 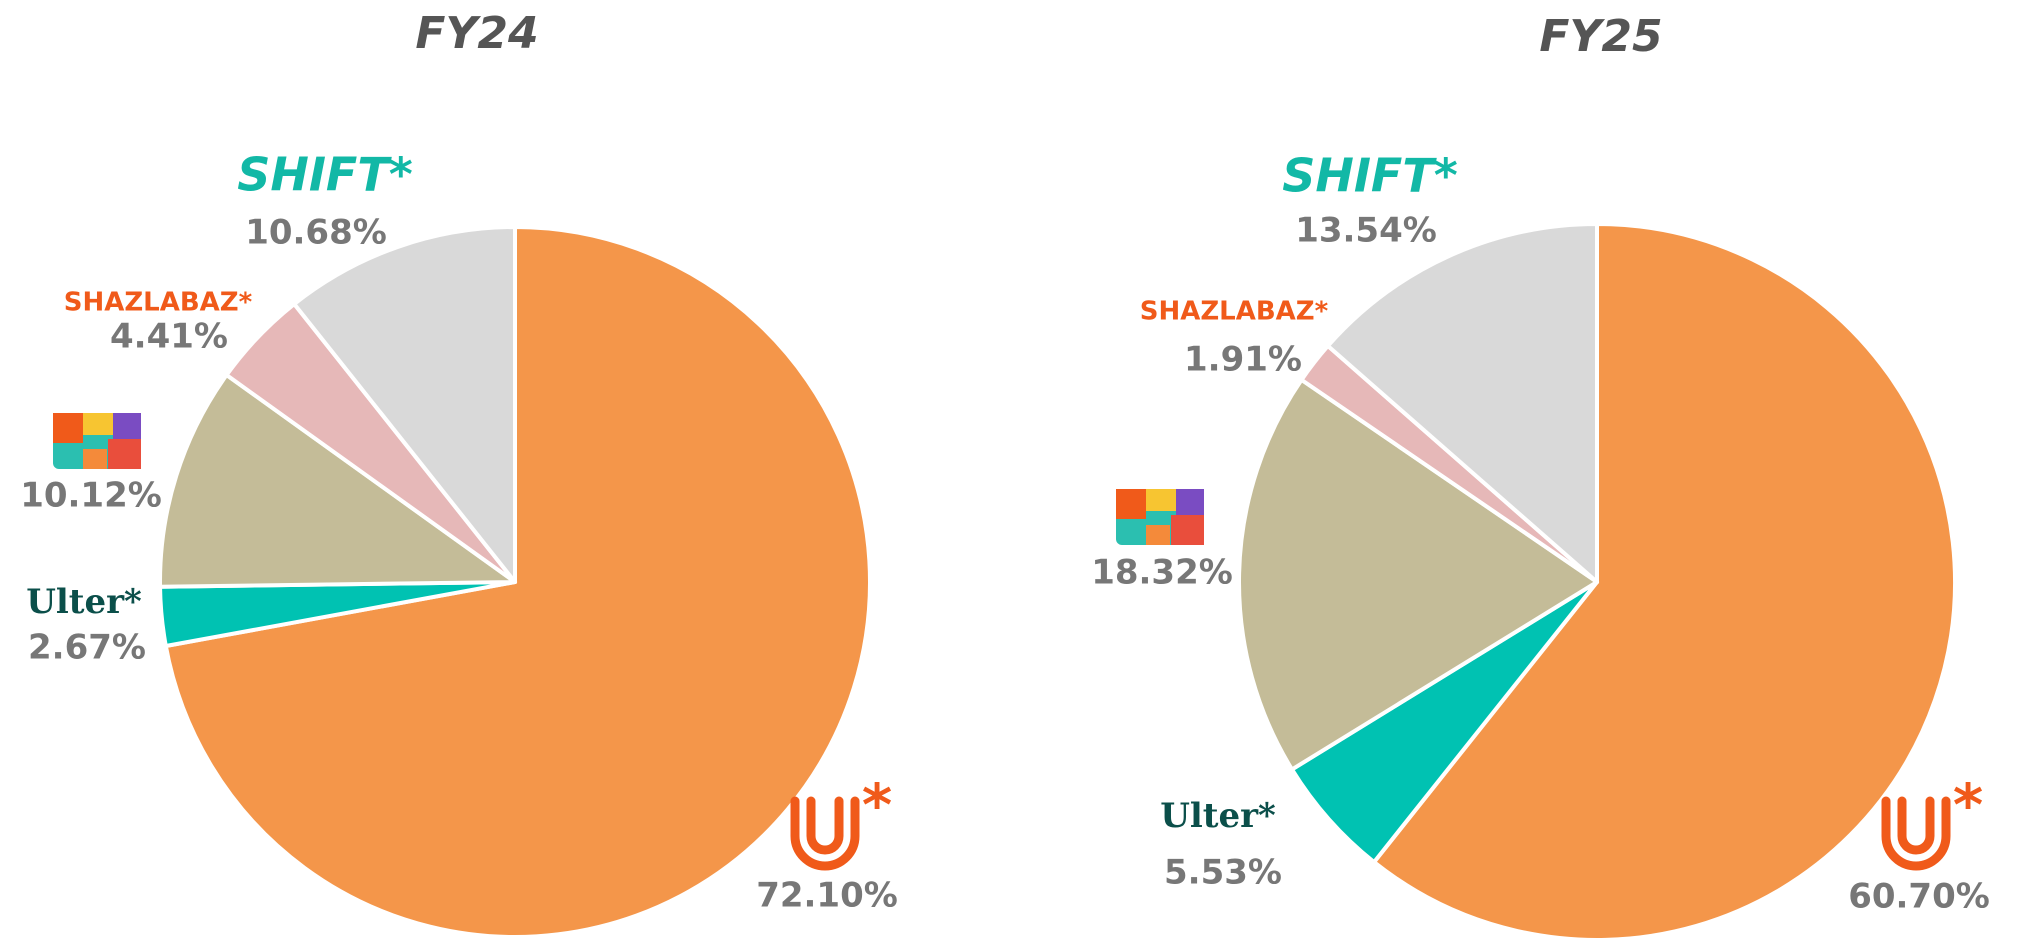 What do you see at coordinates (1243, 360) in the screenshot?
I see `value-label: 1.91%` at bounding box center [1243, 360].